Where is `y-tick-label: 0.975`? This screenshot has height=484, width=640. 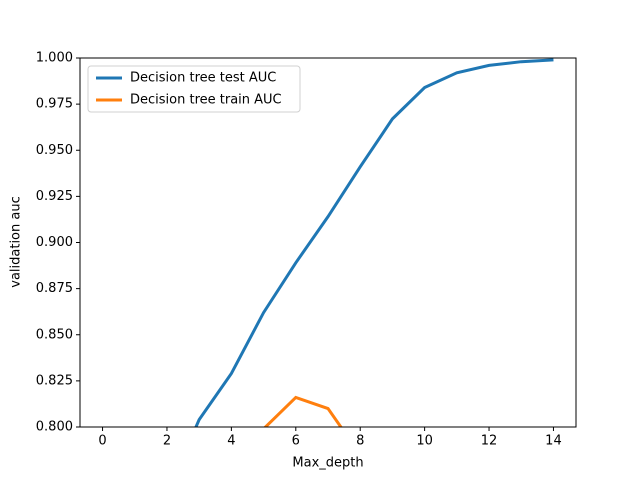
y-tick-label: 0.975 is located at coordinates (54, 104).